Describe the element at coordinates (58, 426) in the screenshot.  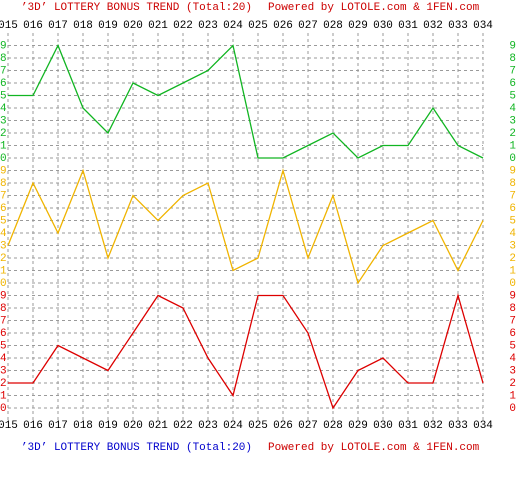
I see `x-tick-label: 017` at that location.